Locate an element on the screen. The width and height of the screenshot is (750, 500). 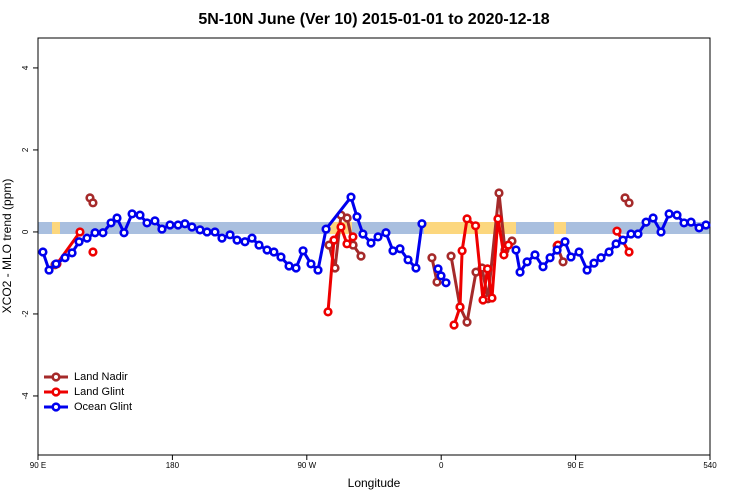
x-axis-label: Longitude is located at coordinates (374, 483).